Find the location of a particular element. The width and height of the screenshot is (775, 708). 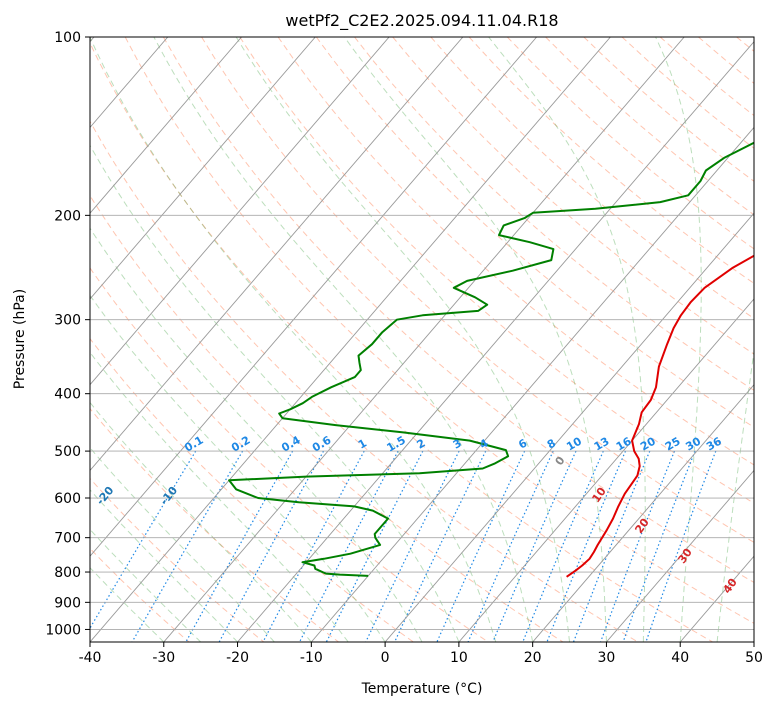

x-tick-label: -10 is located at coordinates (311, 658).